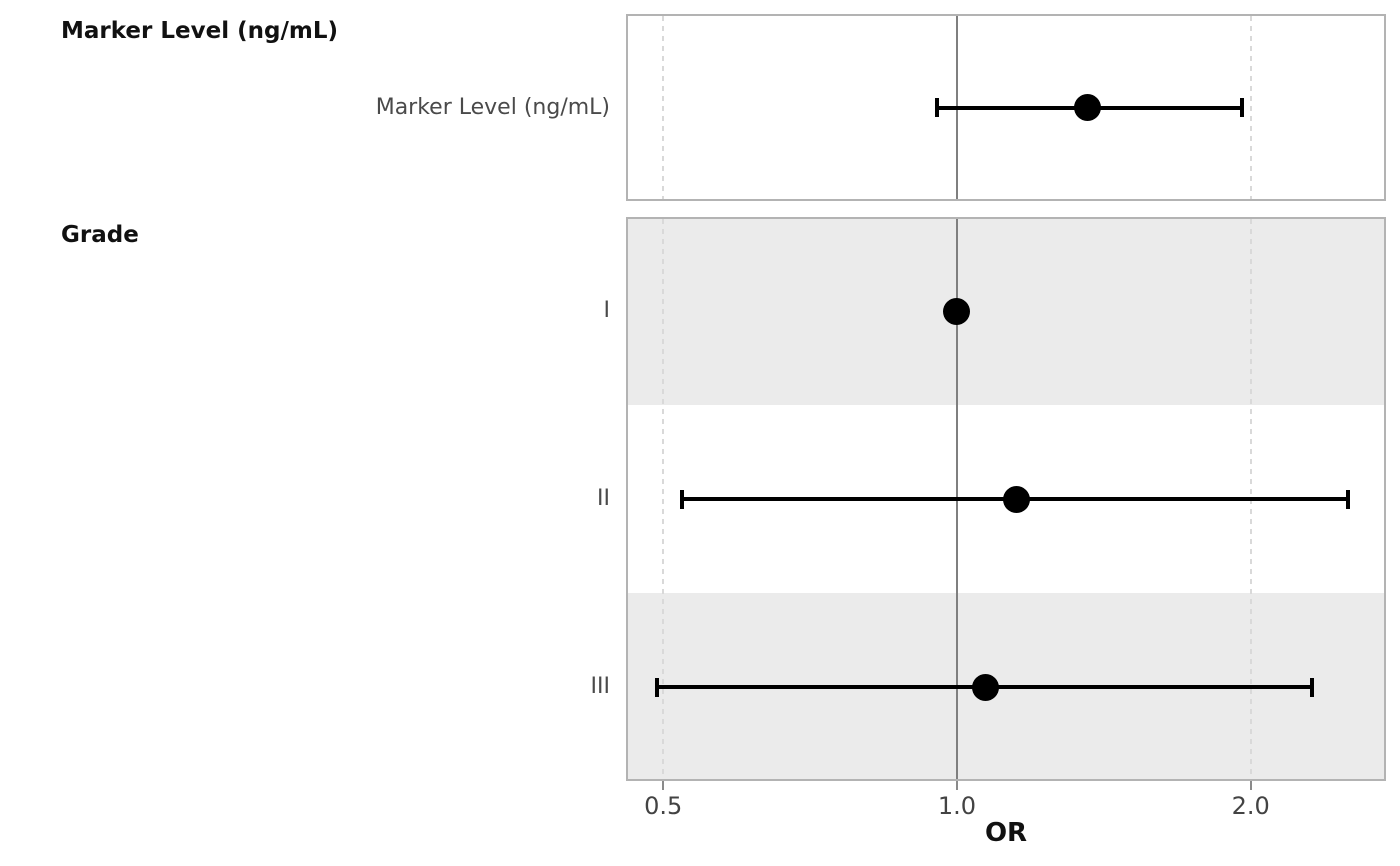 This screenshot has width=1400, height=866. I want to click on axis-tick-label: 1.0, so click(957, 806).